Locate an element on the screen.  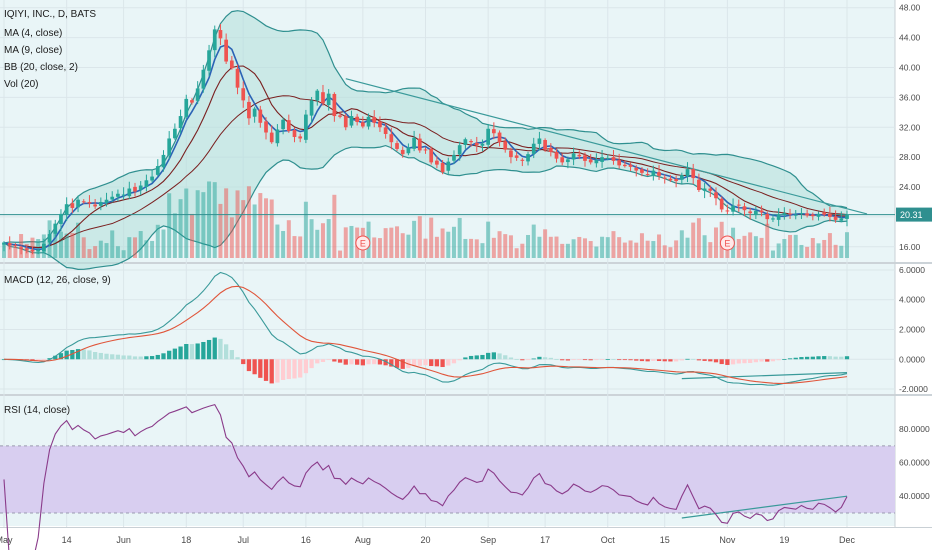
time-tick-label: Aug is located at coordinates (363, 540).